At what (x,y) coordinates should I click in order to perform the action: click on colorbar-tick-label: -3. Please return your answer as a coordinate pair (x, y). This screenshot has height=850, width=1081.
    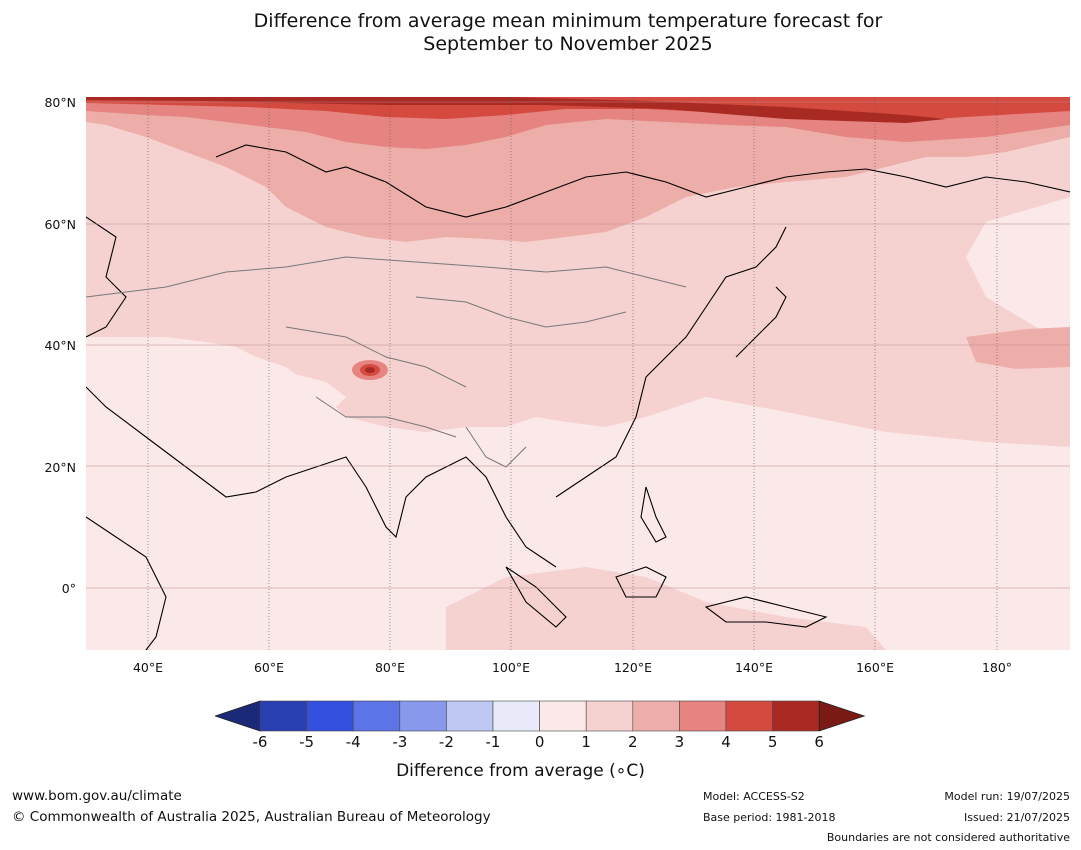
    Looking at the image, I should click on (400, 742).